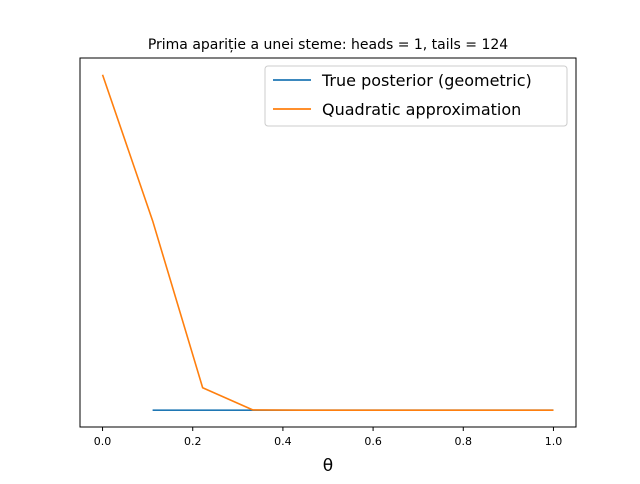 The image size is (640, 484). I want to click on x-tick-label: 0.6, so click(373, 441).